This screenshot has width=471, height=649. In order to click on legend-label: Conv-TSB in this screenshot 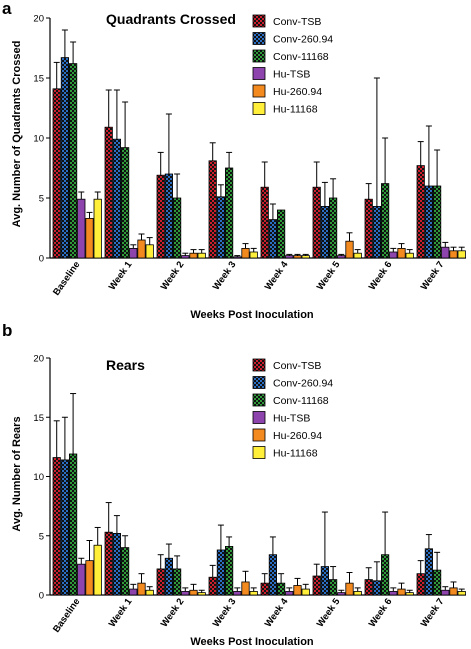, I will do `click(297, 366)`.